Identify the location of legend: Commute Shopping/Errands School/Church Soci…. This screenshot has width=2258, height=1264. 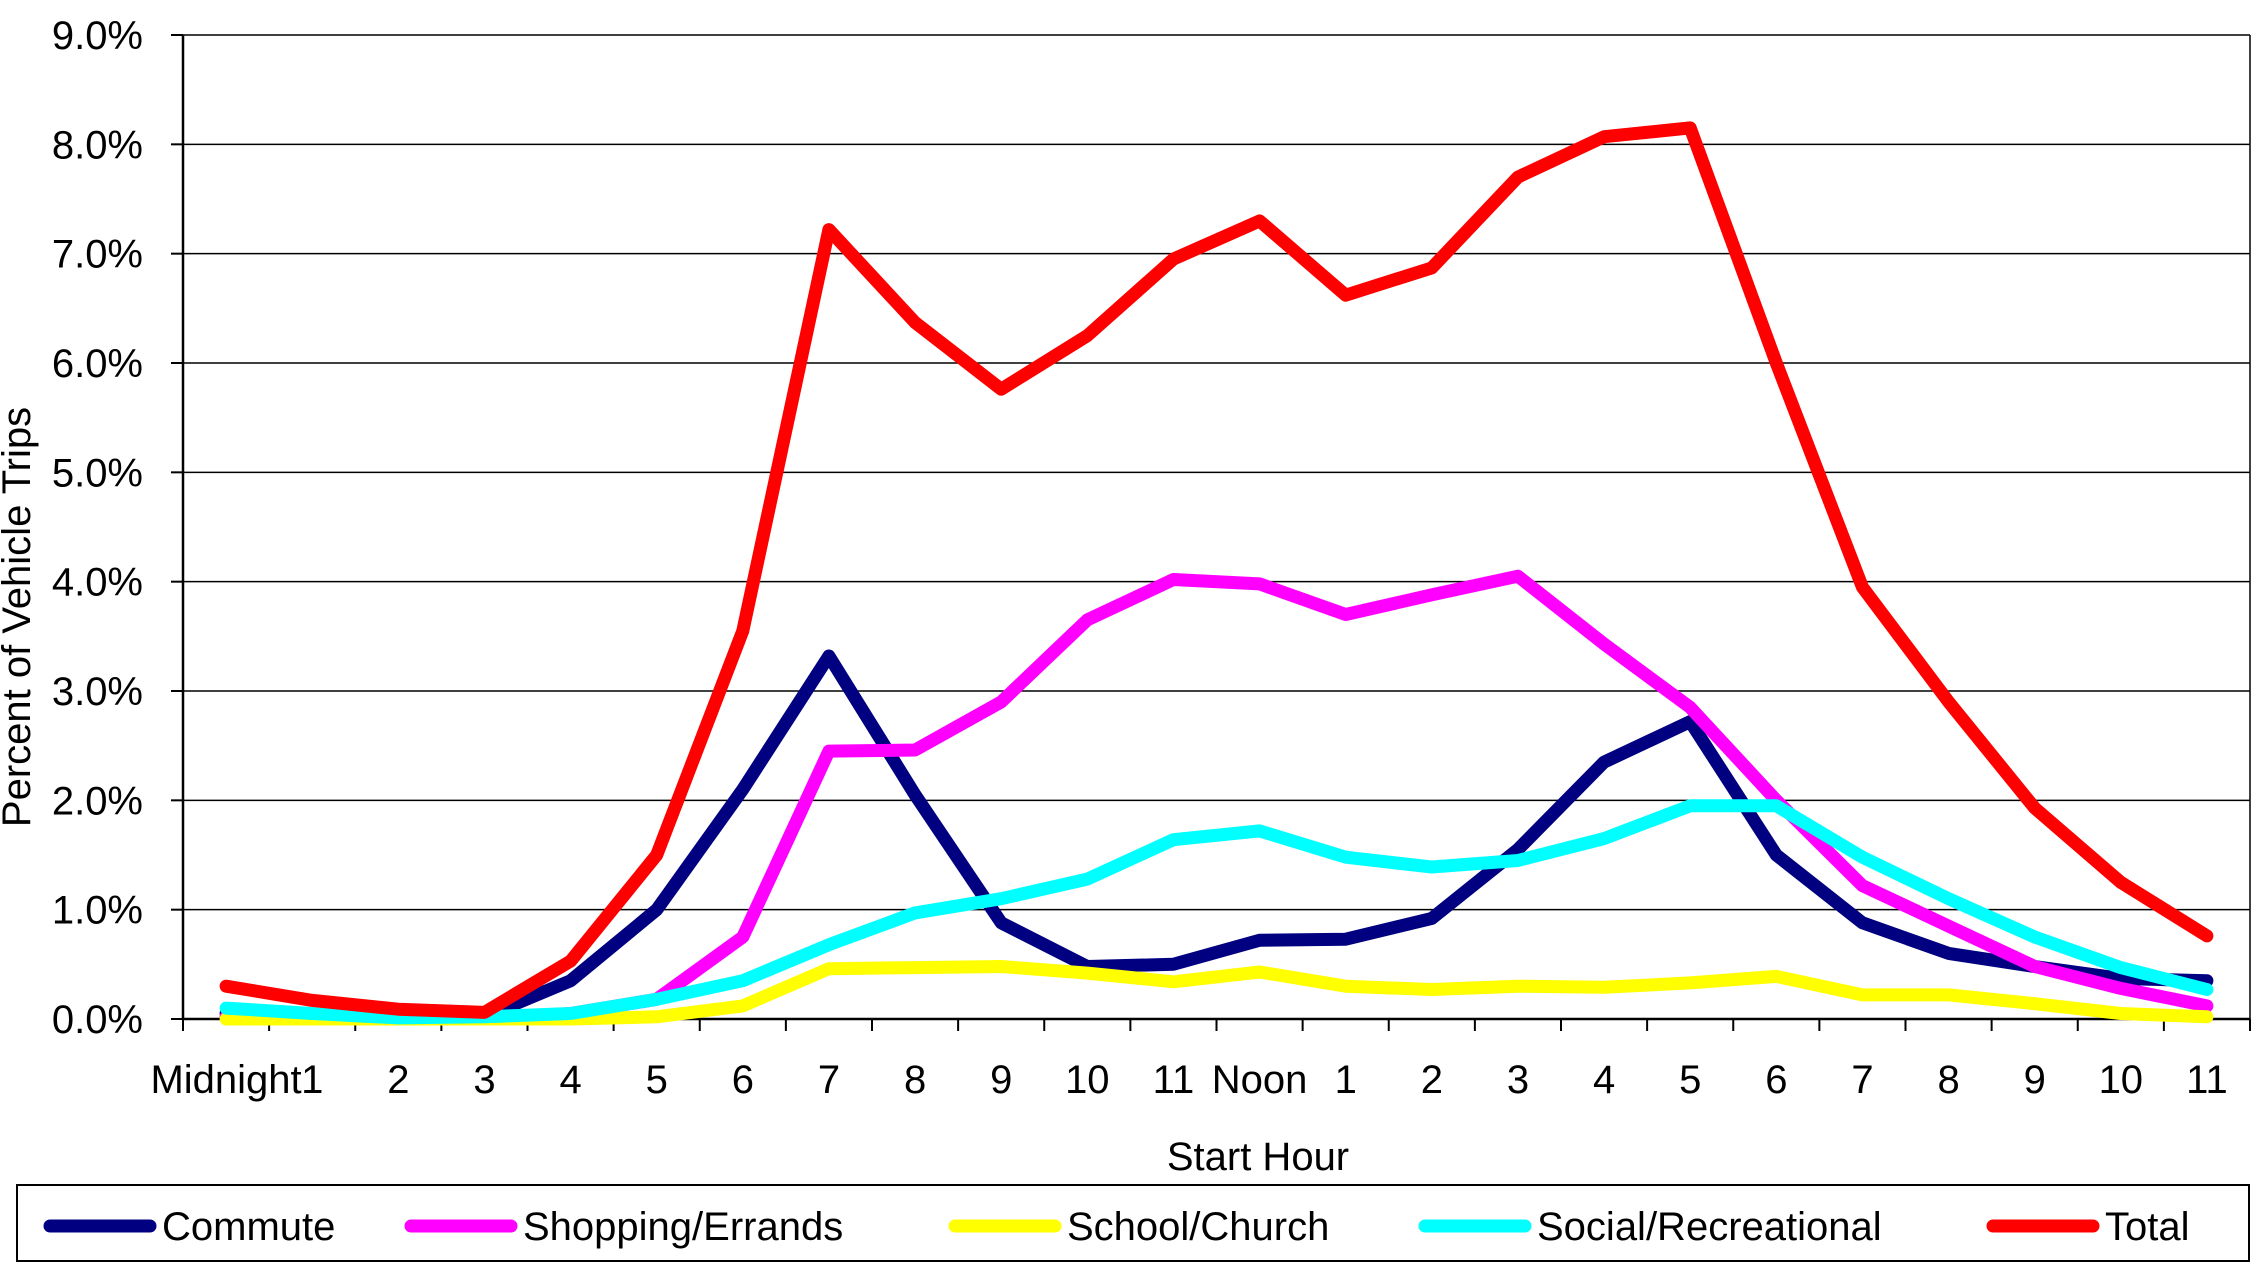
(1133, 1223).